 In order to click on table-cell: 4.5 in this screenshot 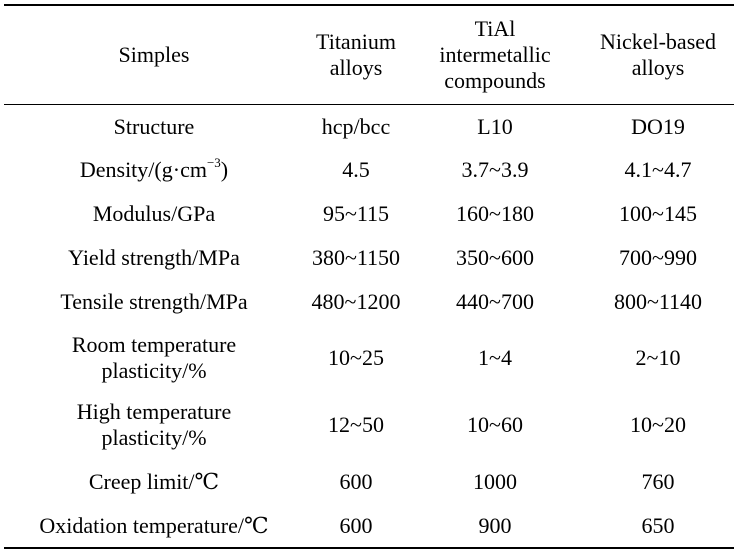, I will do `click(356, 169)`.